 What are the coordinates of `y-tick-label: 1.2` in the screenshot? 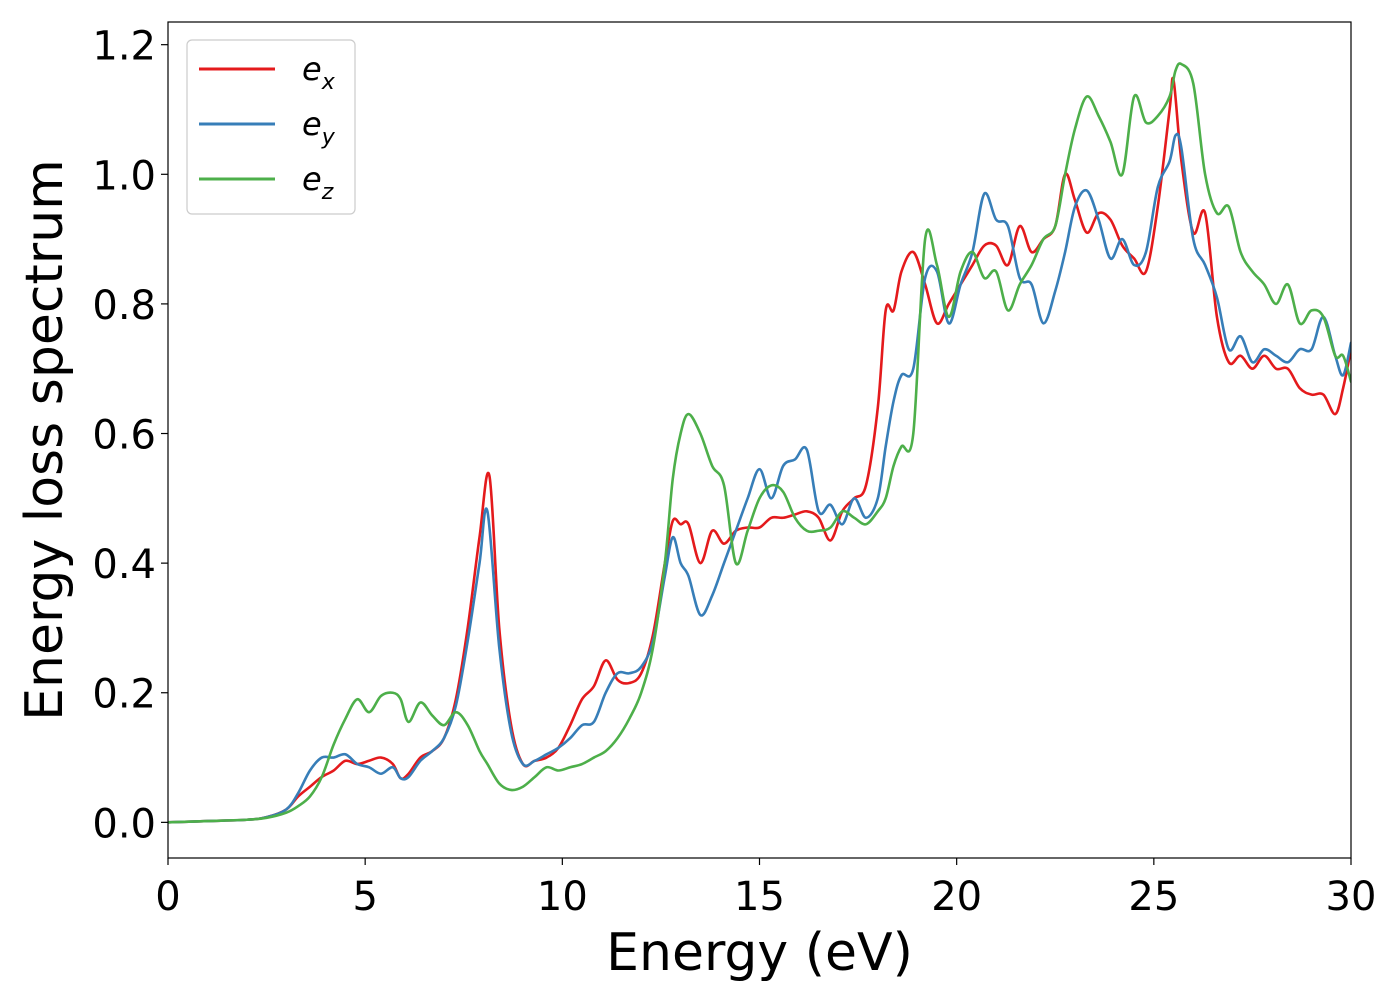 It's located at (124, 47).